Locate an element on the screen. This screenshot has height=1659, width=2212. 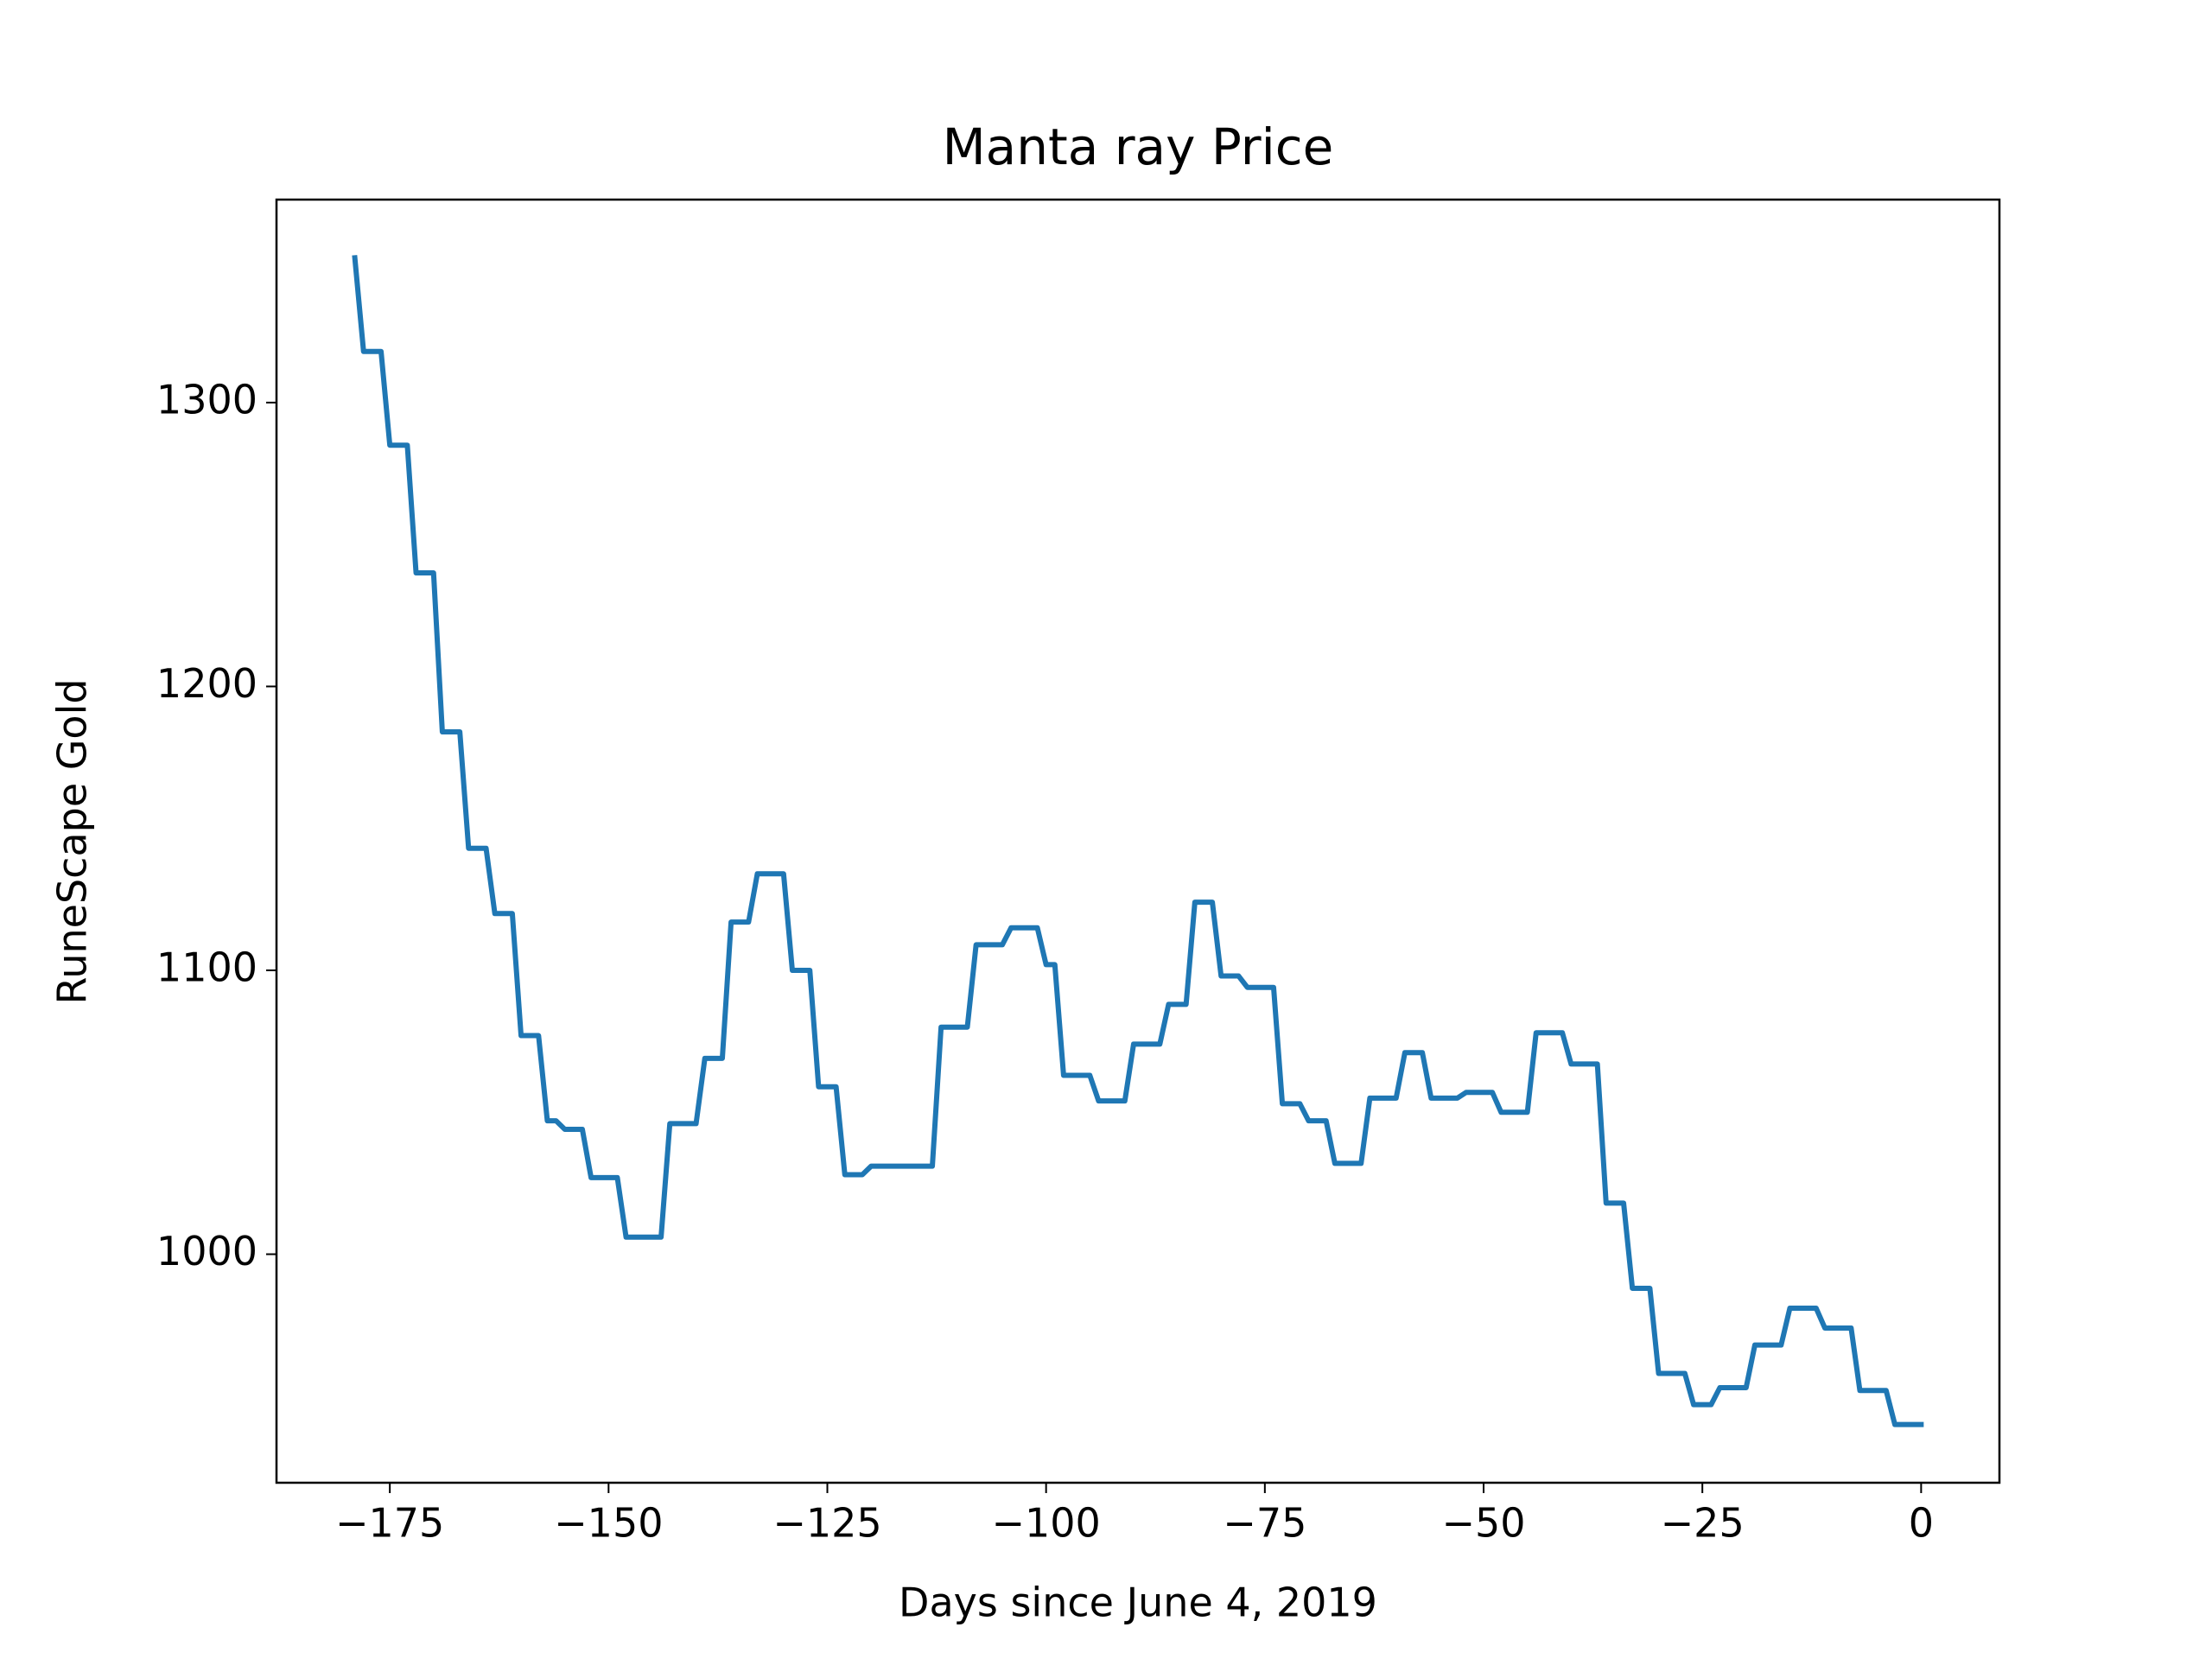
x-tick-label: −125 is located at coordinates (826, 1523).